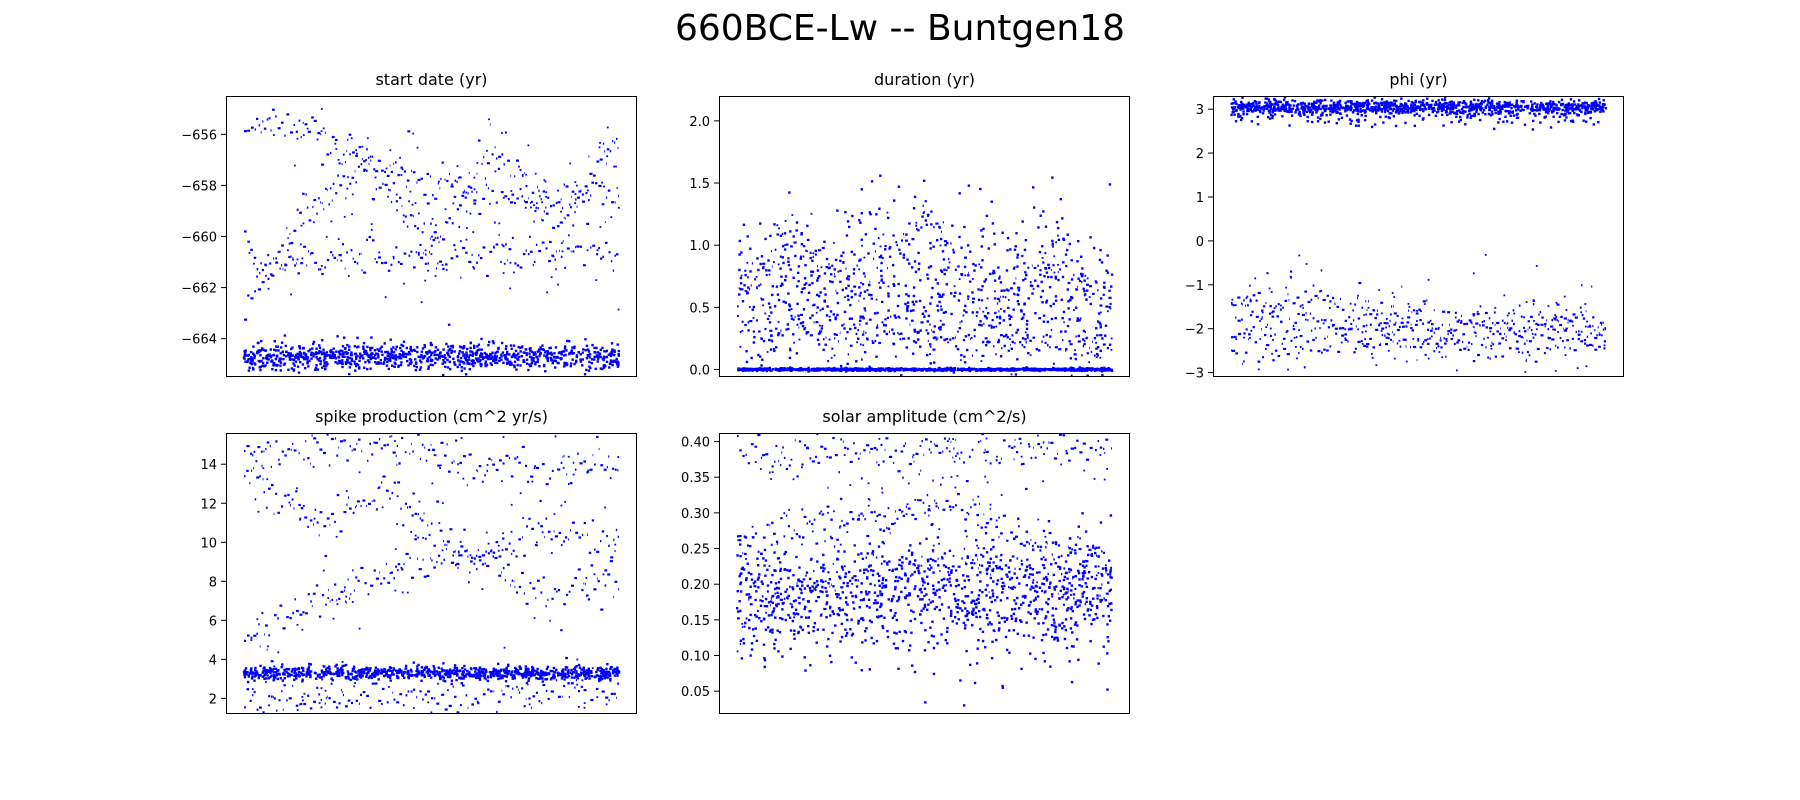 This screenshot has height=800, width=1800. Describe the element at coordinates (699, 184) in the screenshot. I see `y-tick-label: 1.5` at that location.